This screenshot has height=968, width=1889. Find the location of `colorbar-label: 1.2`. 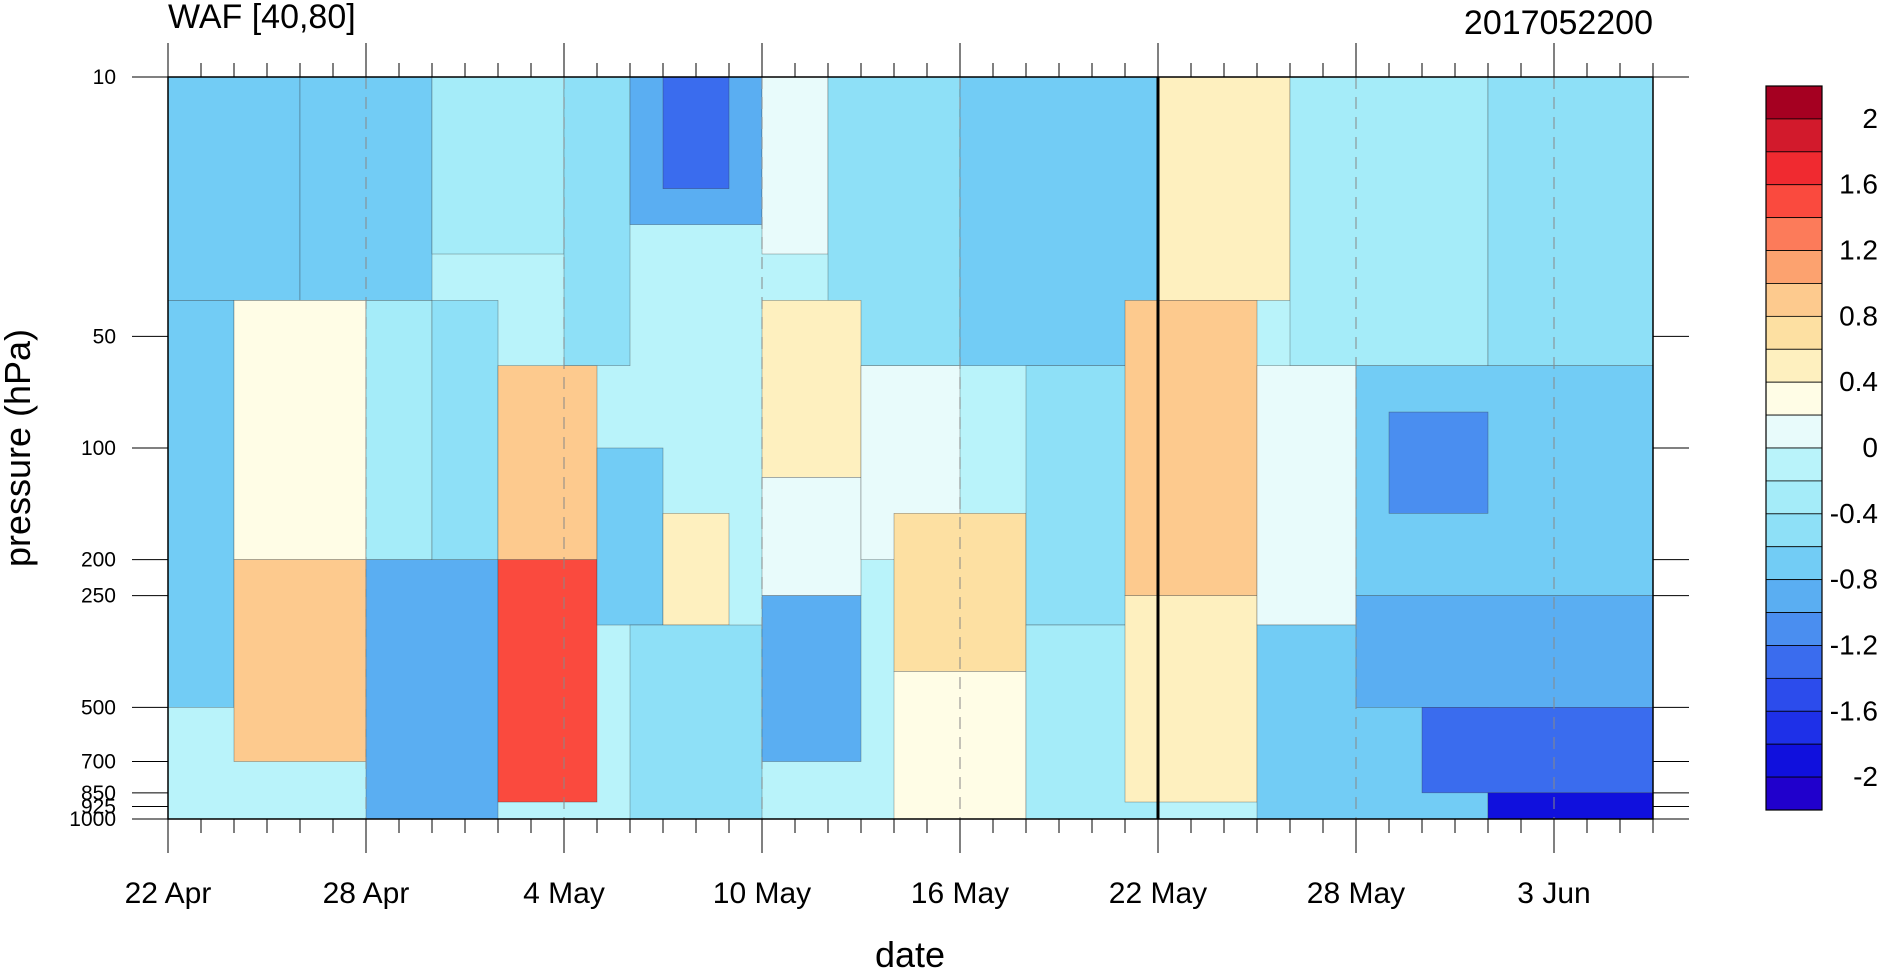

colorbar-label: 1.2 is located at coordinates (1858, 250).